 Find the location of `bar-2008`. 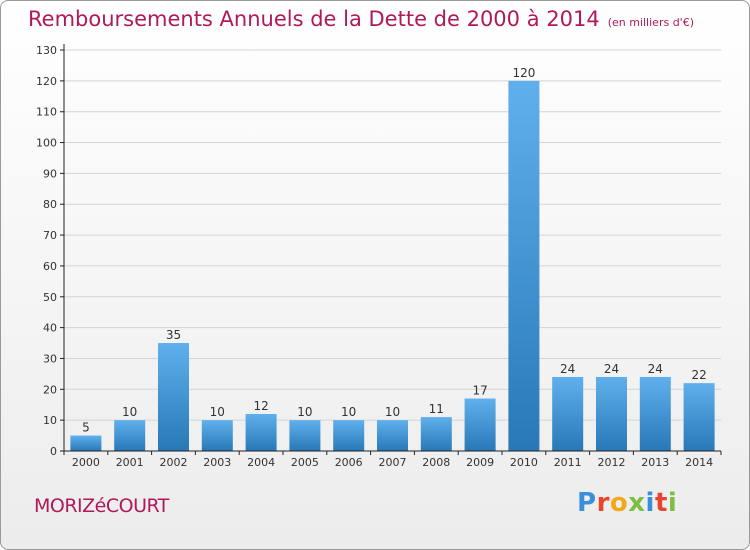

bar-2008 is located at coordinates (436, 434).